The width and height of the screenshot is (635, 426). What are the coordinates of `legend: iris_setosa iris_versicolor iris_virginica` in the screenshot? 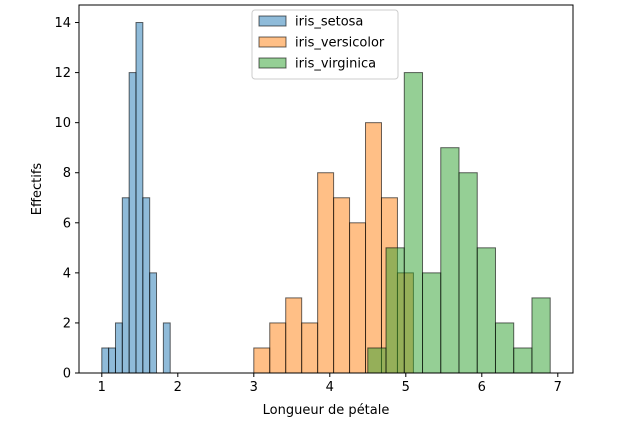 It's located at (325, 44).